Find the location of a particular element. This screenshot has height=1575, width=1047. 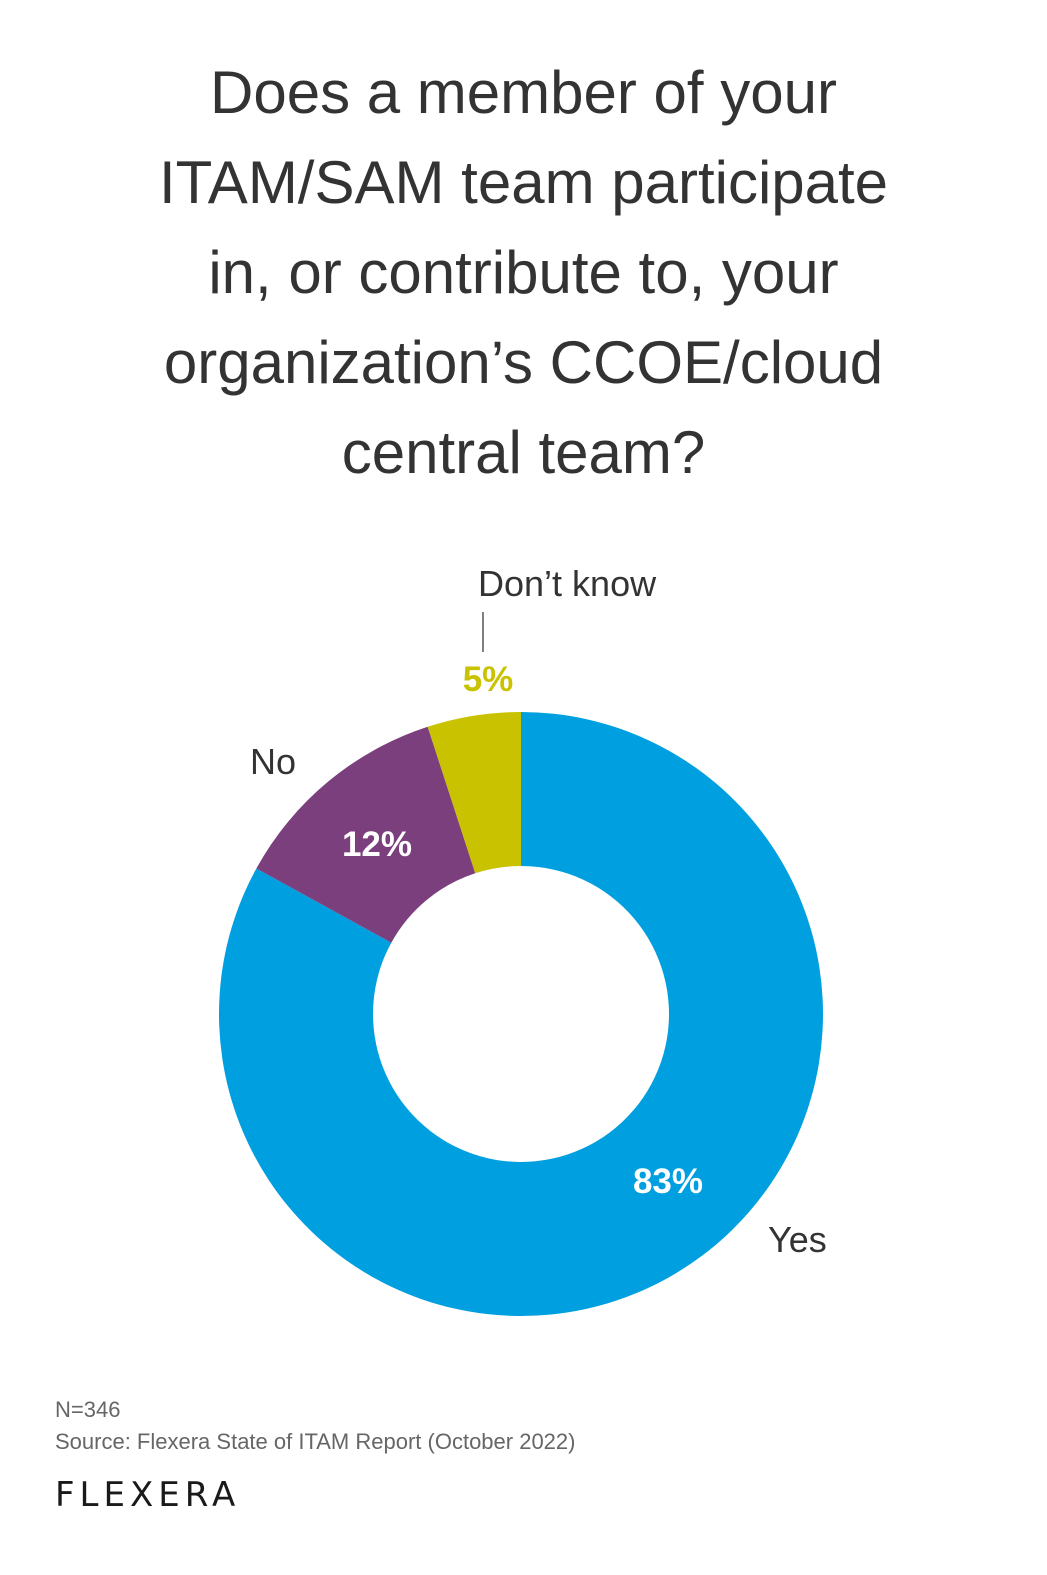

title-line: central team? is located at coordinates (523, 452).